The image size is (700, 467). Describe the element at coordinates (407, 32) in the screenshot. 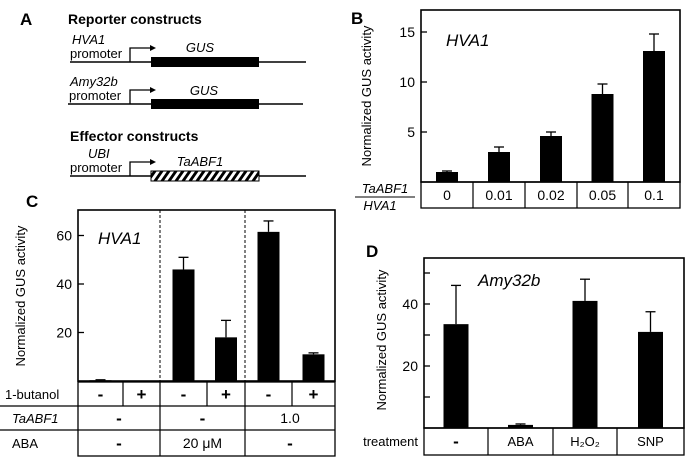

I see `y-tick-label: 15` at that location.